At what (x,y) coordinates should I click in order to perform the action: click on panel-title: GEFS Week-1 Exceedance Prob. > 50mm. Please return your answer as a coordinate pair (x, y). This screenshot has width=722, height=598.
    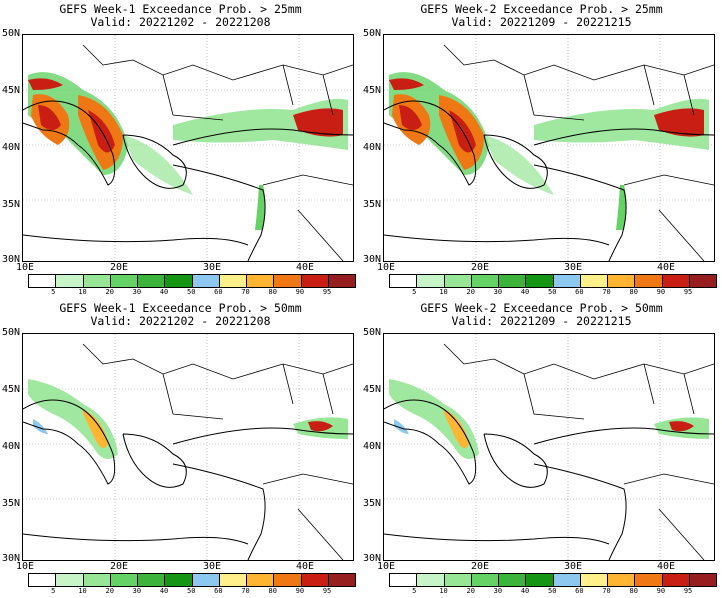
    Looking at the image, I should click on (180, 308).